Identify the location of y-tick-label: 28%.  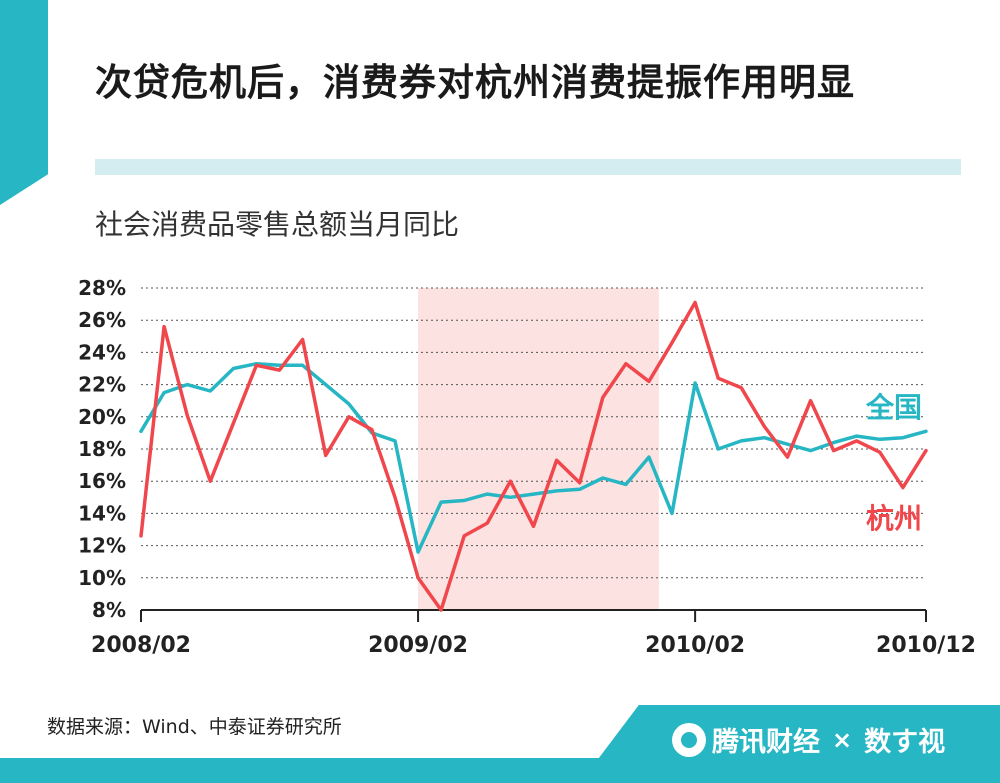
(102, 288).